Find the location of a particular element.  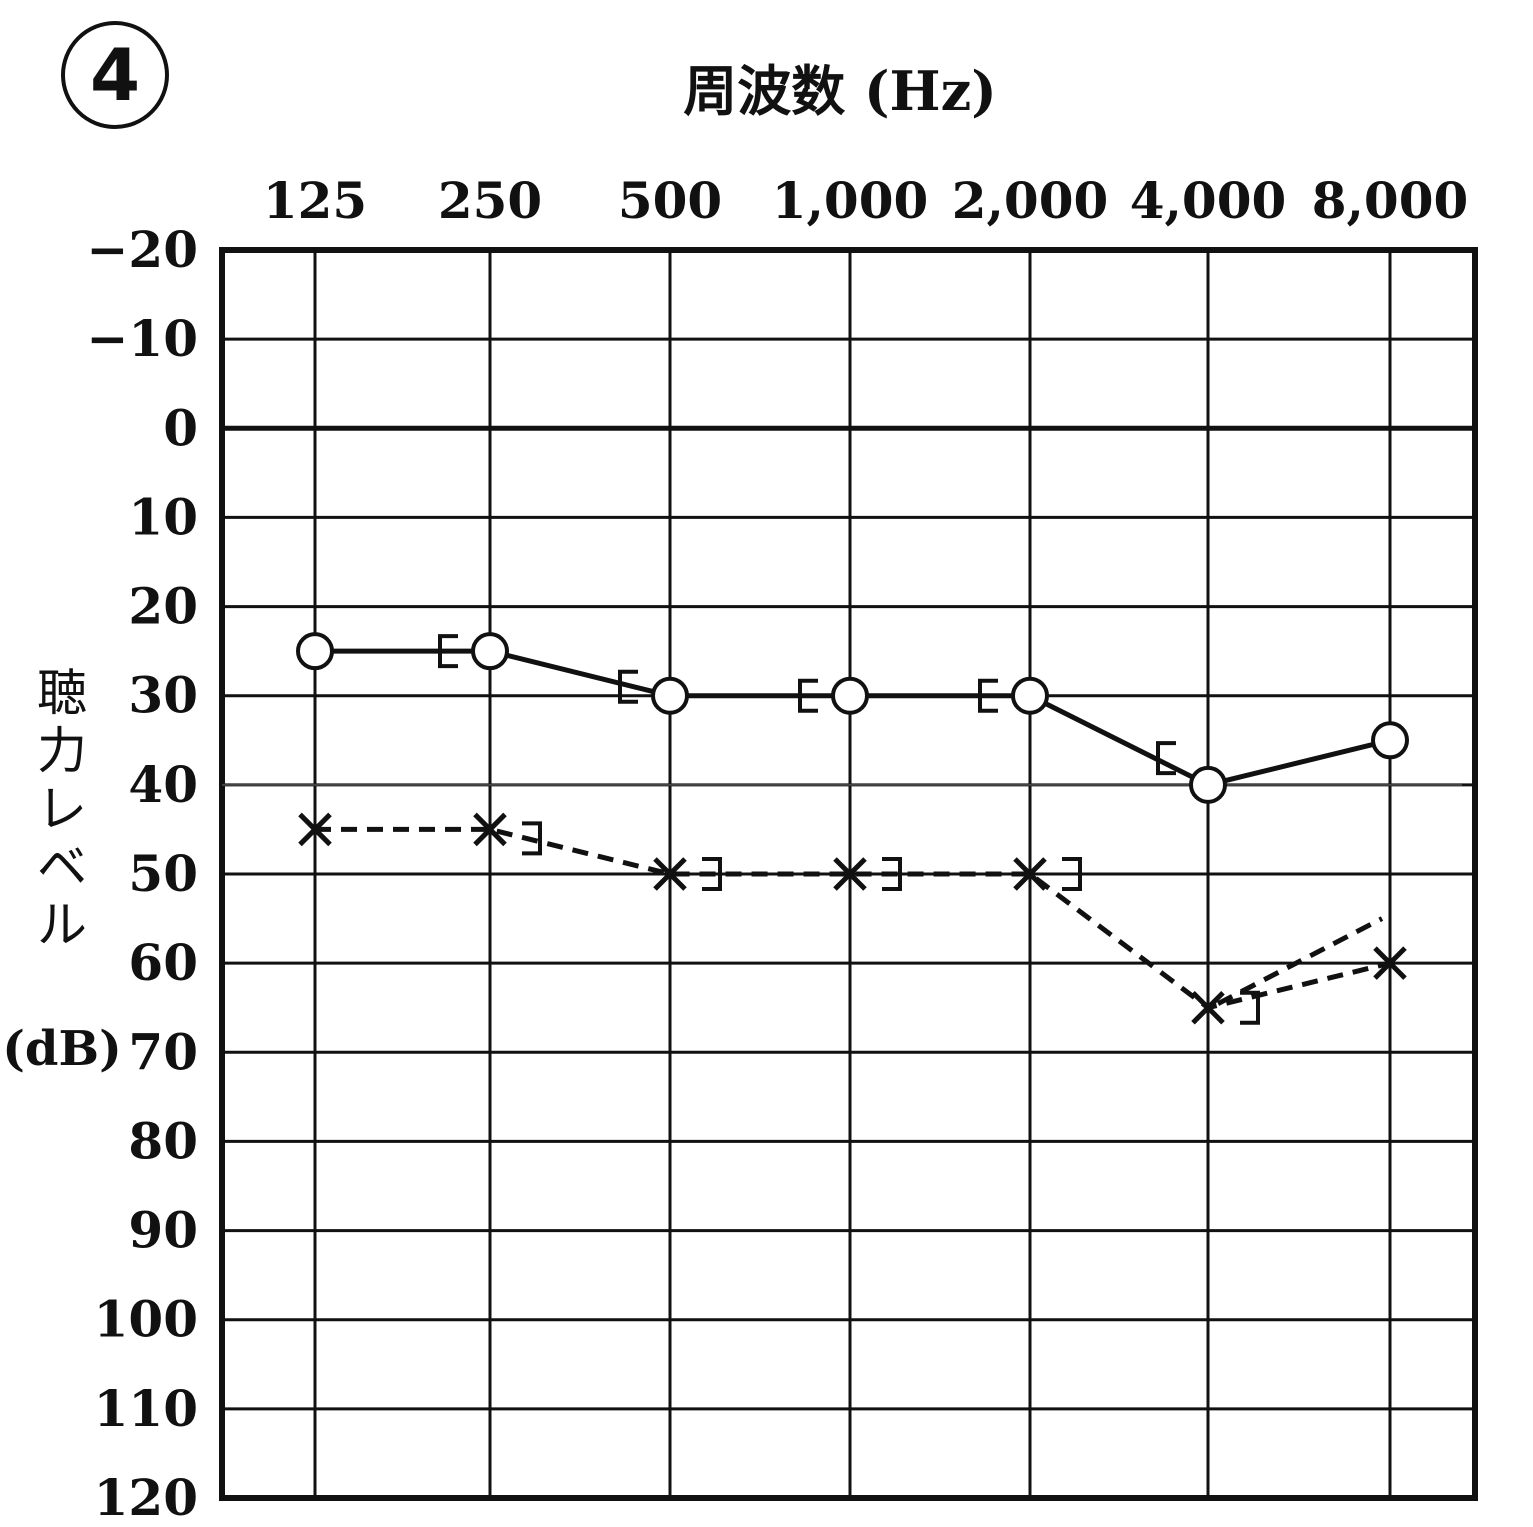

x-tick-label: 250 is located at coordinates (490, 200).